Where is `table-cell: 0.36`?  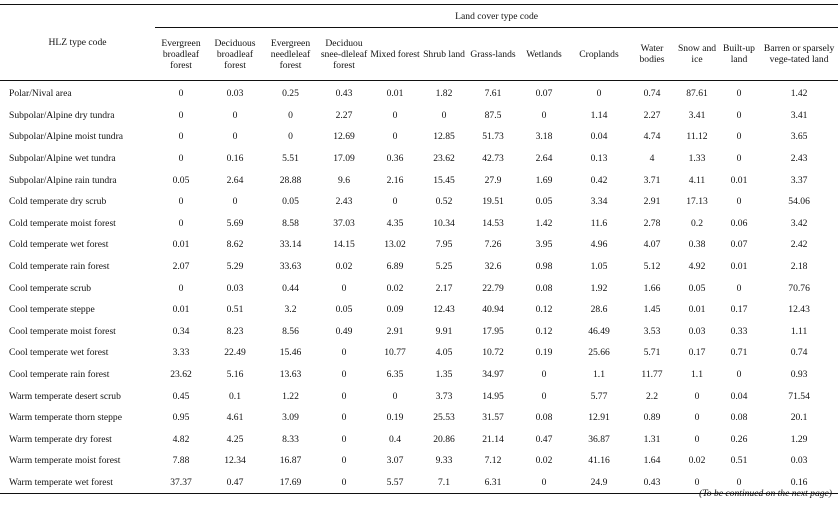
table-cell: 0.36 is located at coordinates (395, 159).